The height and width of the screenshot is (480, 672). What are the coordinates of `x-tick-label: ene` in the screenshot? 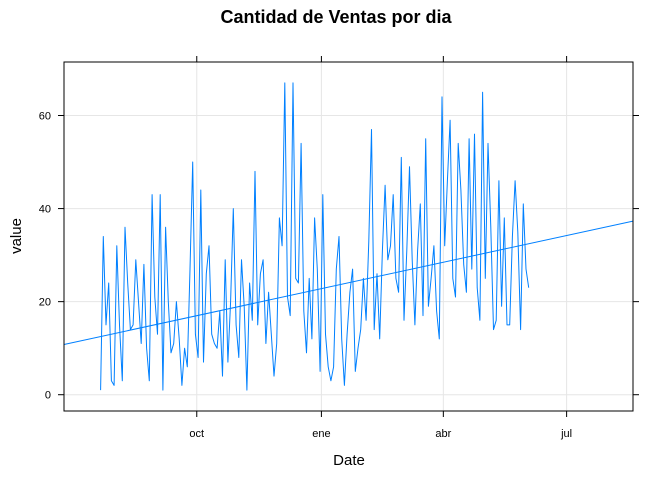 It's located at (321, 434).